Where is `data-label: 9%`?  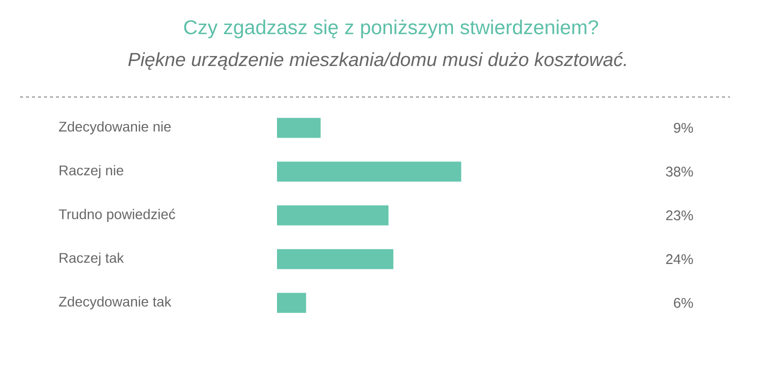 data-label: 9% is located at coordinates (683, 127).